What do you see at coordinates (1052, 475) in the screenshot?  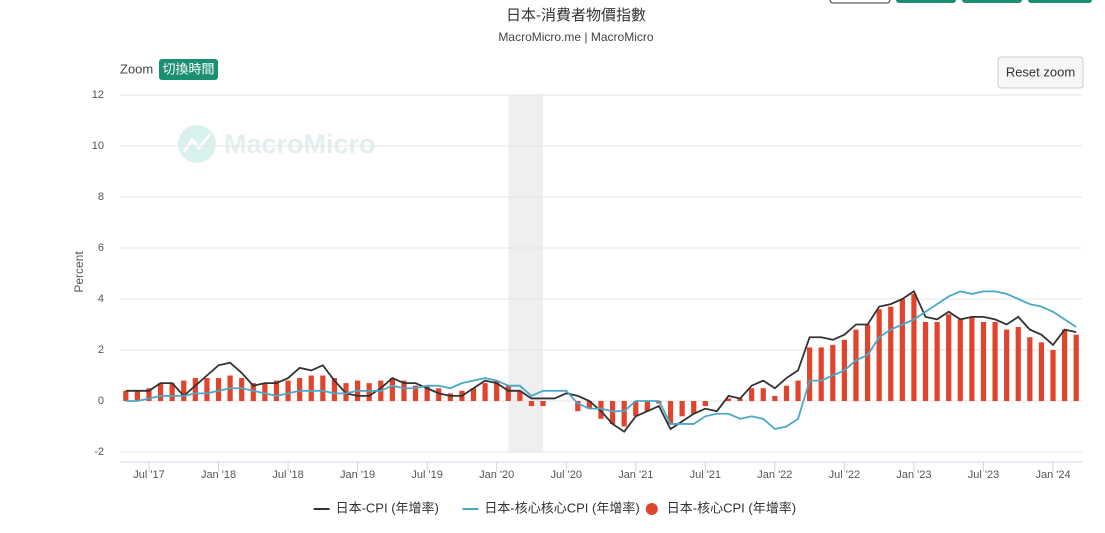 I see `x-tick-label: Jan '24` at bounding box center [1052, 475].